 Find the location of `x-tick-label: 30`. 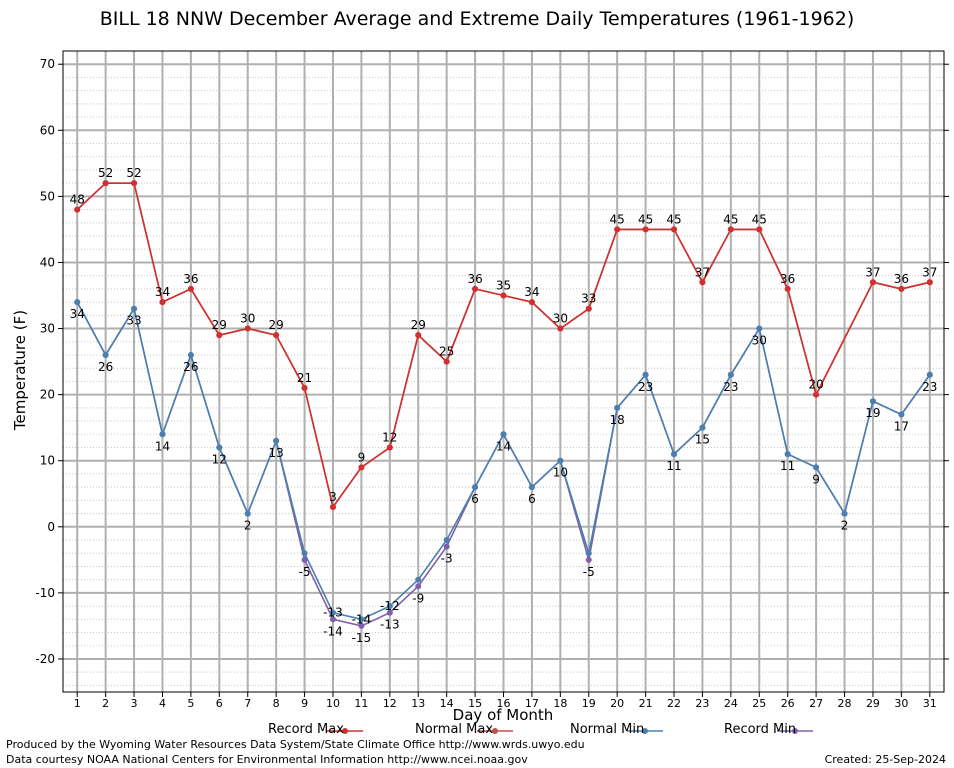

x-tick-label: 30 is located at coordinates (901, 703).